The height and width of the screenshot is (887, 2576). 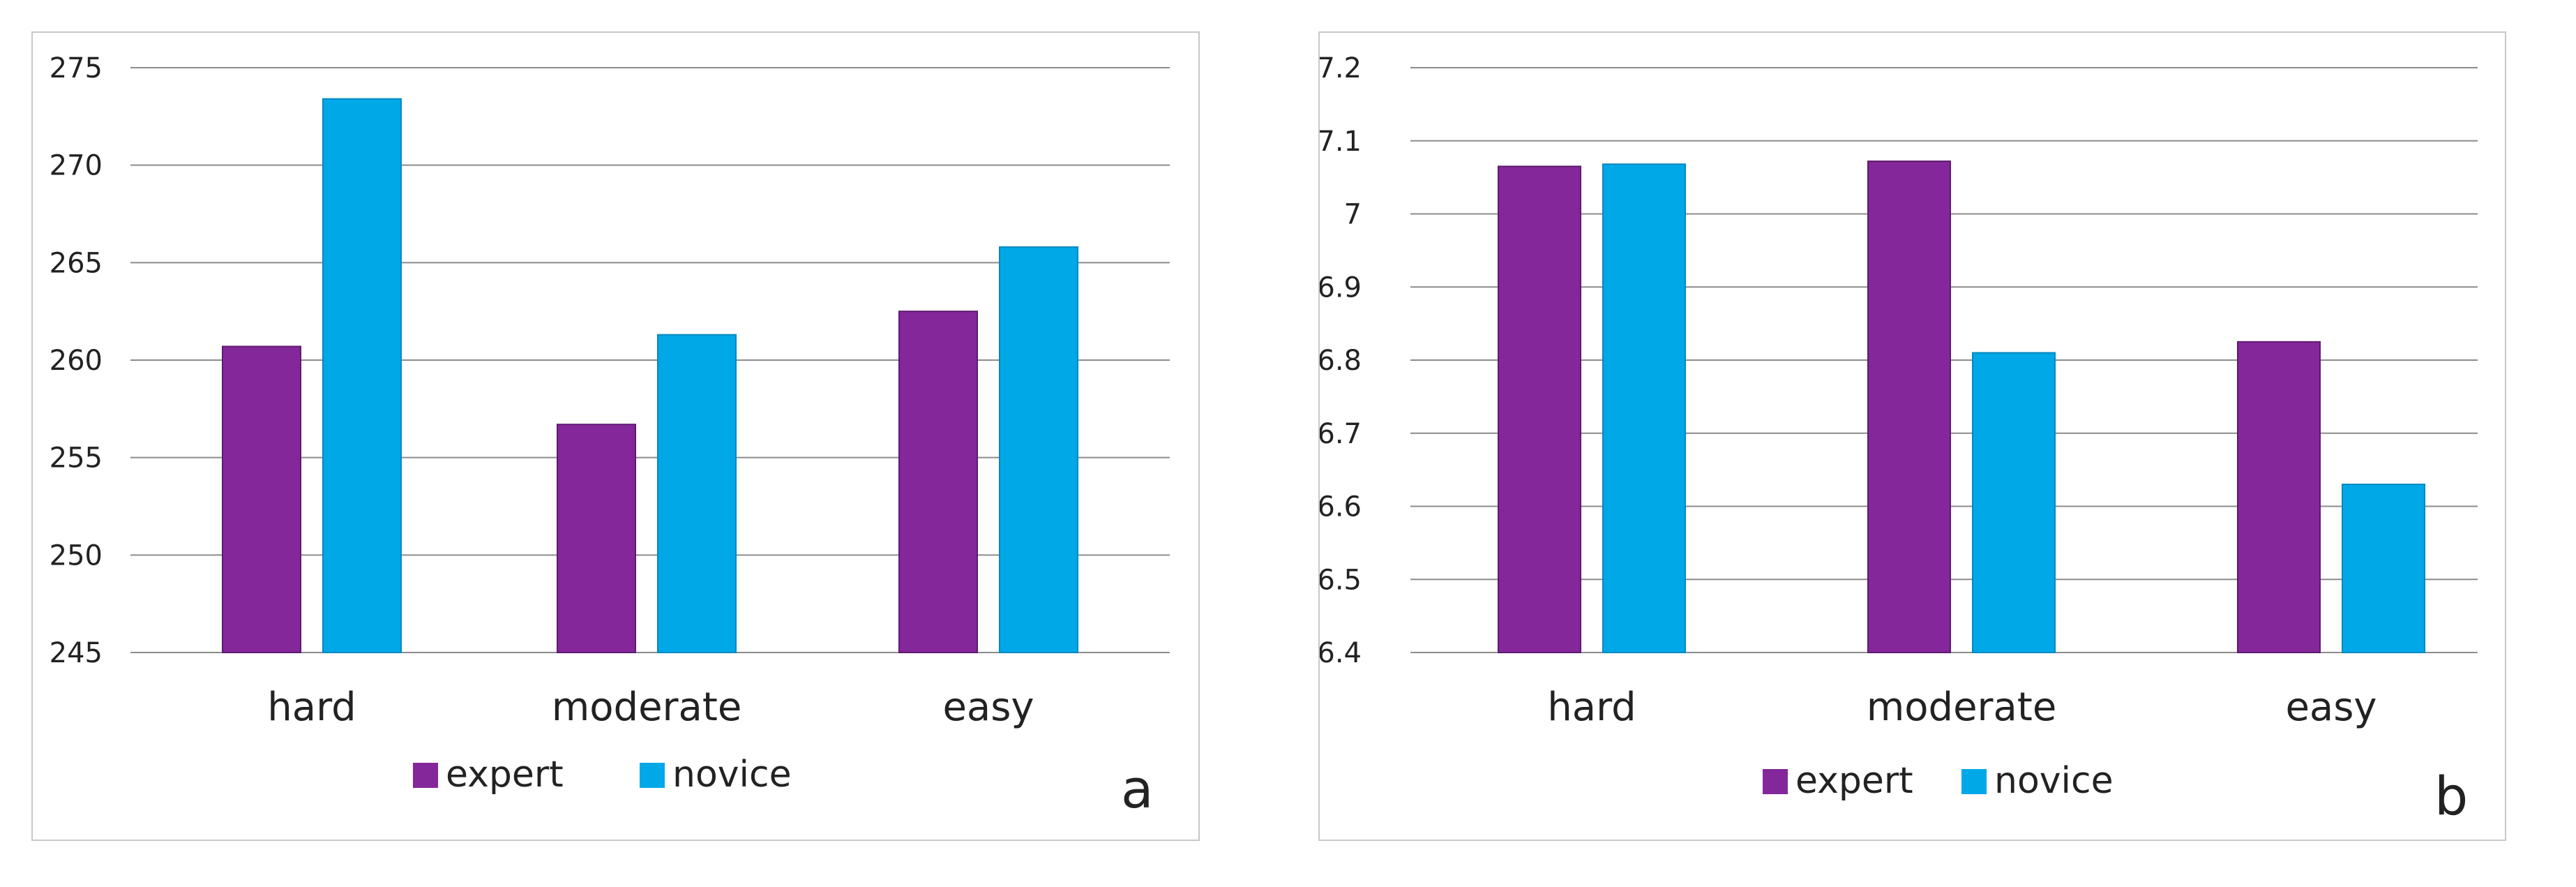 What do you see at coordinates (76, 653) in the screenshot?
I see `y-tick-label: 245` at bounding box center [76, 653].